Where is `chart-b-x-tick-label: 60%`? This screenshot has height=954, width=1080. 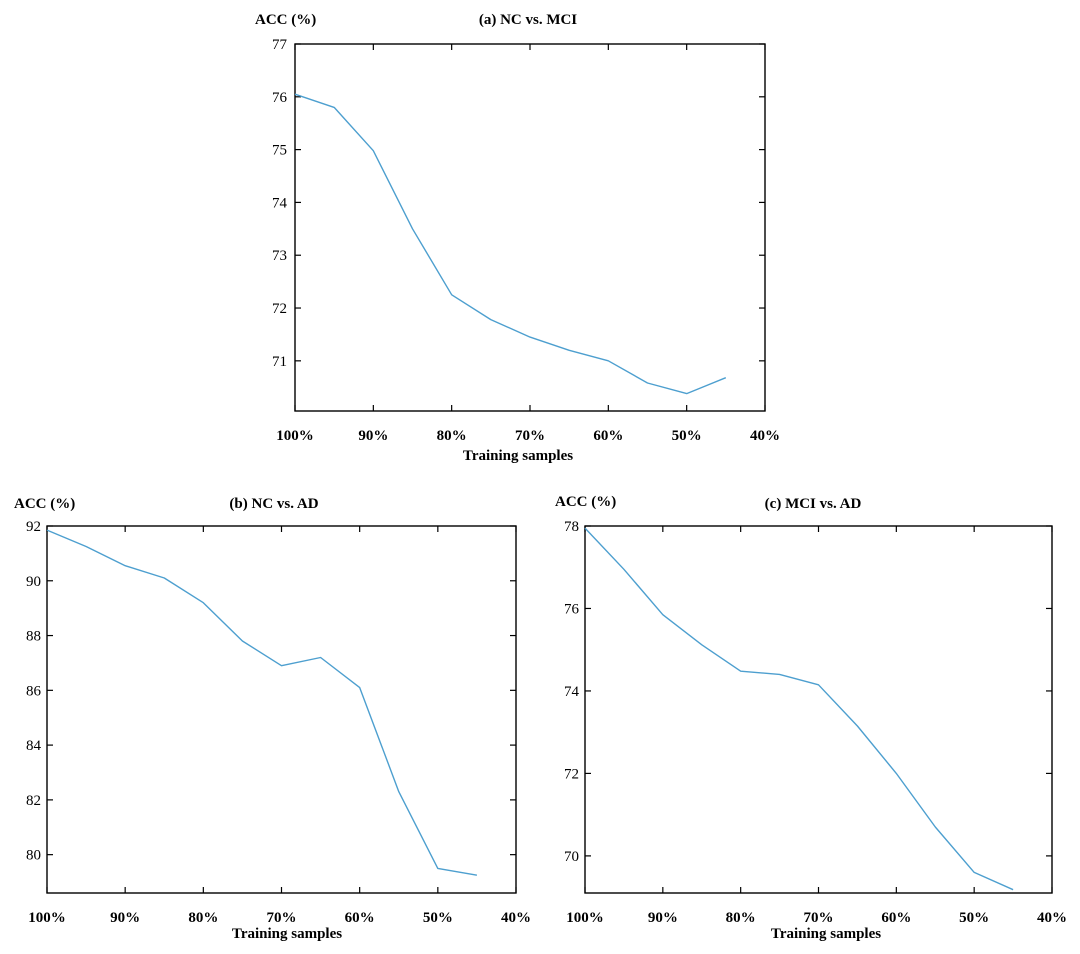 chart-b-x-tick-label: 60% is located at coordinates (360, 918).